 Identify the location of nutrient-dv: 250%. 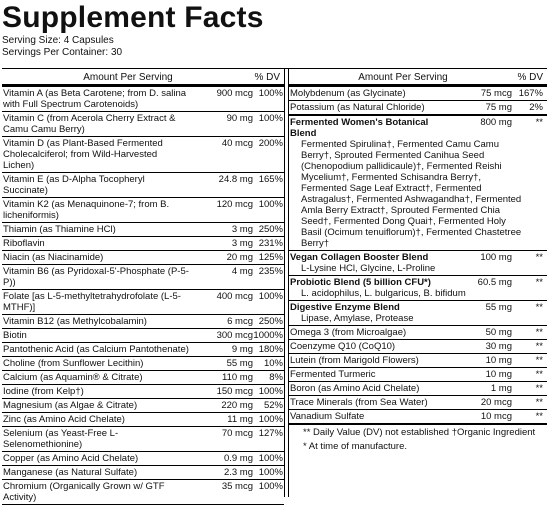
(270, 321).